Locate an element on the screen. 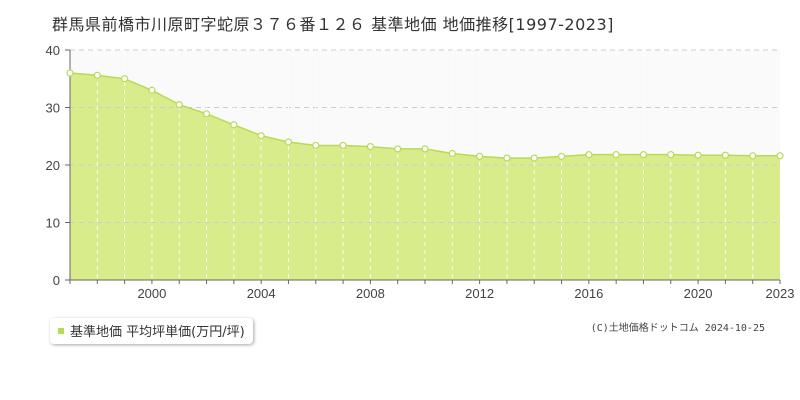 The width and height of the screenshot is (800, 400). x-tick-label: 2000 is located at coordinates (151, 293).